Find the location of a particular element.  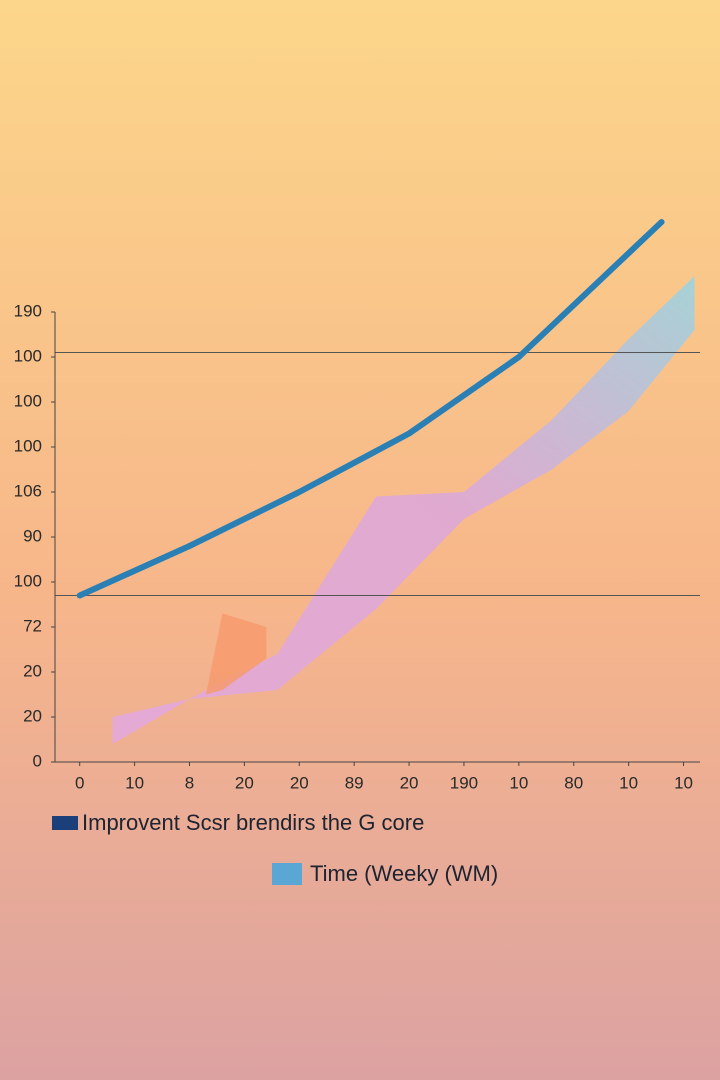

legend-label: Time (Weeky (WM) is located at coordinates (404, 873).